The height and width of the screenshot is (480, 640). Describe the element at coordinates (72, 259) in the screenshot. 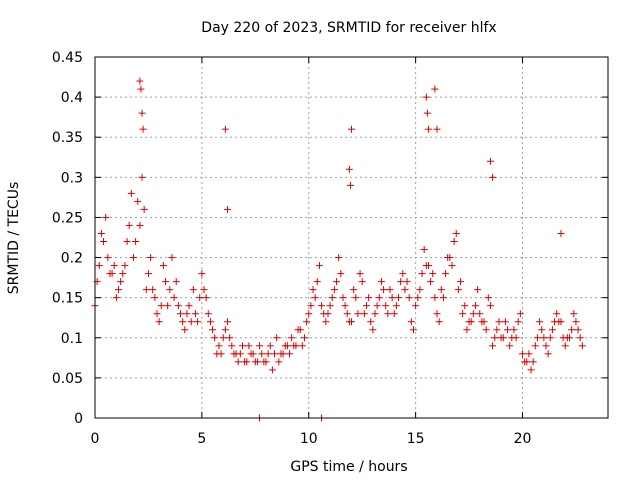

I see `y-tick-label: 0.2` at that location.